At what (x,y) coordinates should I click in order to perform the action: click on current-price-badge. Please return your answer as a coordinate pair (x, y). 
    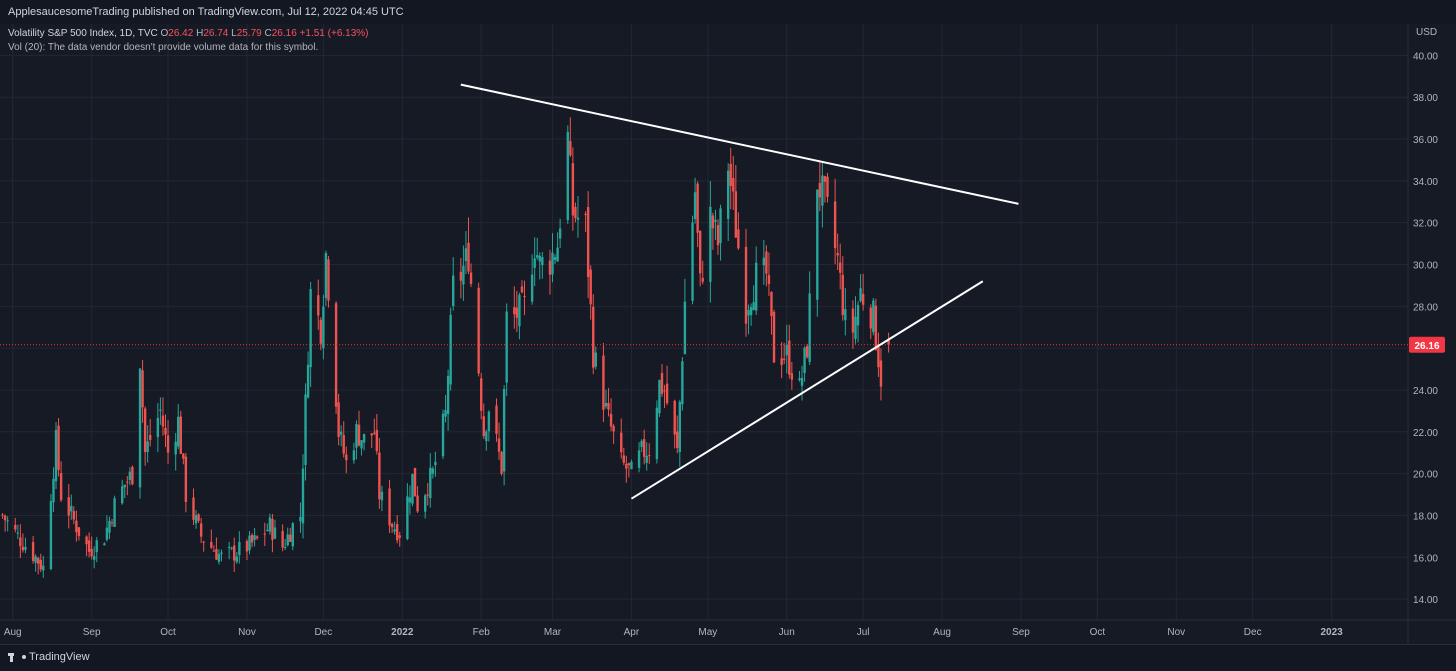
    Looking at the image, I should click on (1427, 344).